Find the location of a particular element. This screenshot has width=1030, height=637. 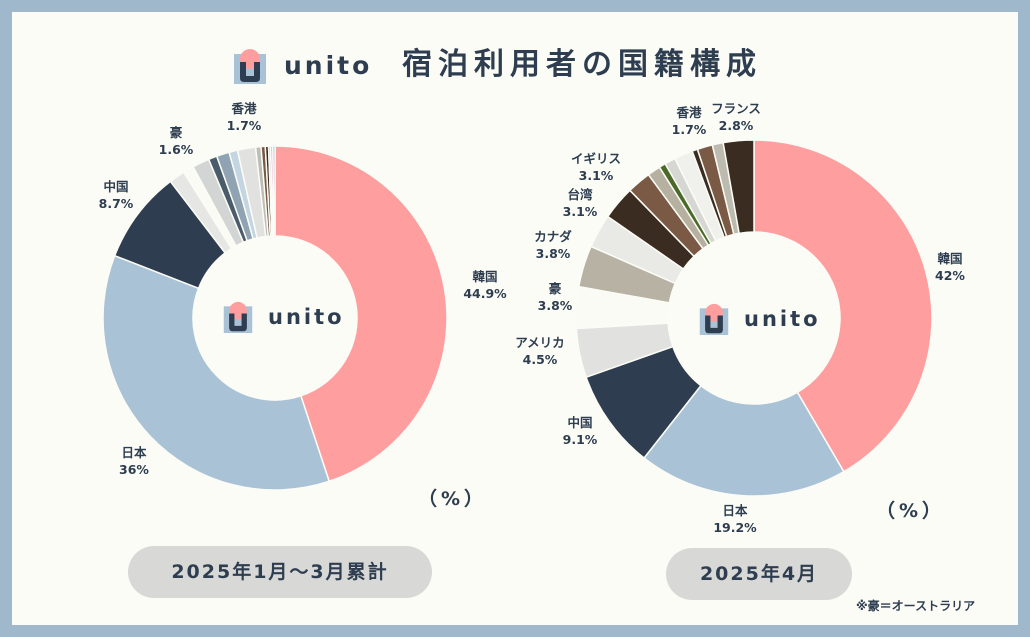

label-hongkong-q1: 香港 1.7% is located at coordinates (244, 117).